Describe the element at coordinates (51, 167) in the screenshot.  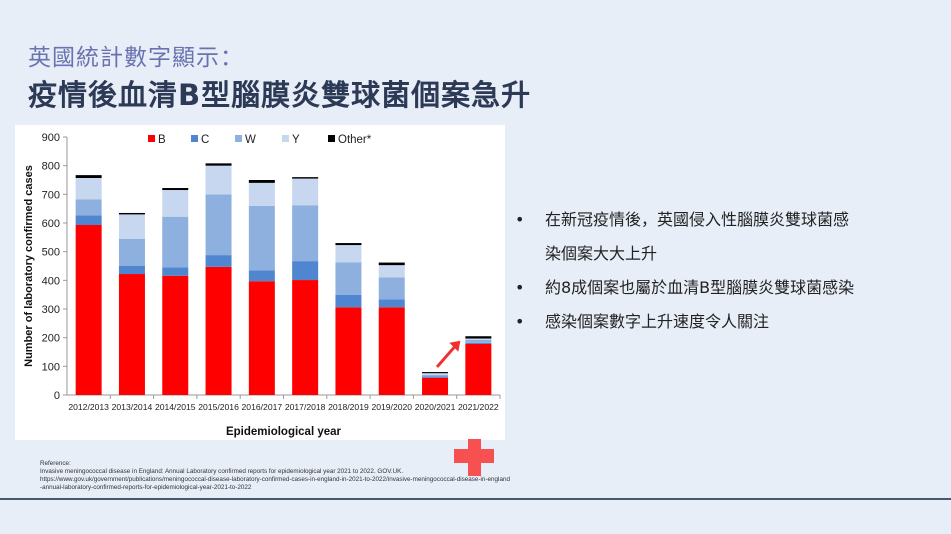
I see `y-tick-label: 800` at that location.